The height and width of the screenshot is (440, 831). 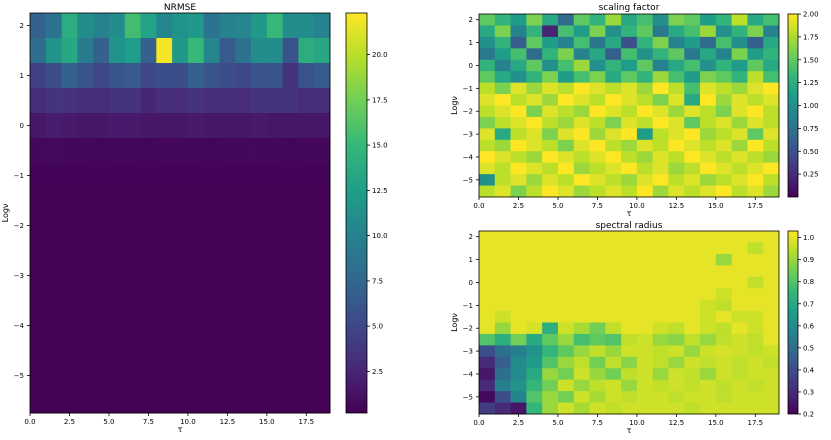 I want to click on spectral-radius-xtick-label: 12.5, so click(x=677, y=423).